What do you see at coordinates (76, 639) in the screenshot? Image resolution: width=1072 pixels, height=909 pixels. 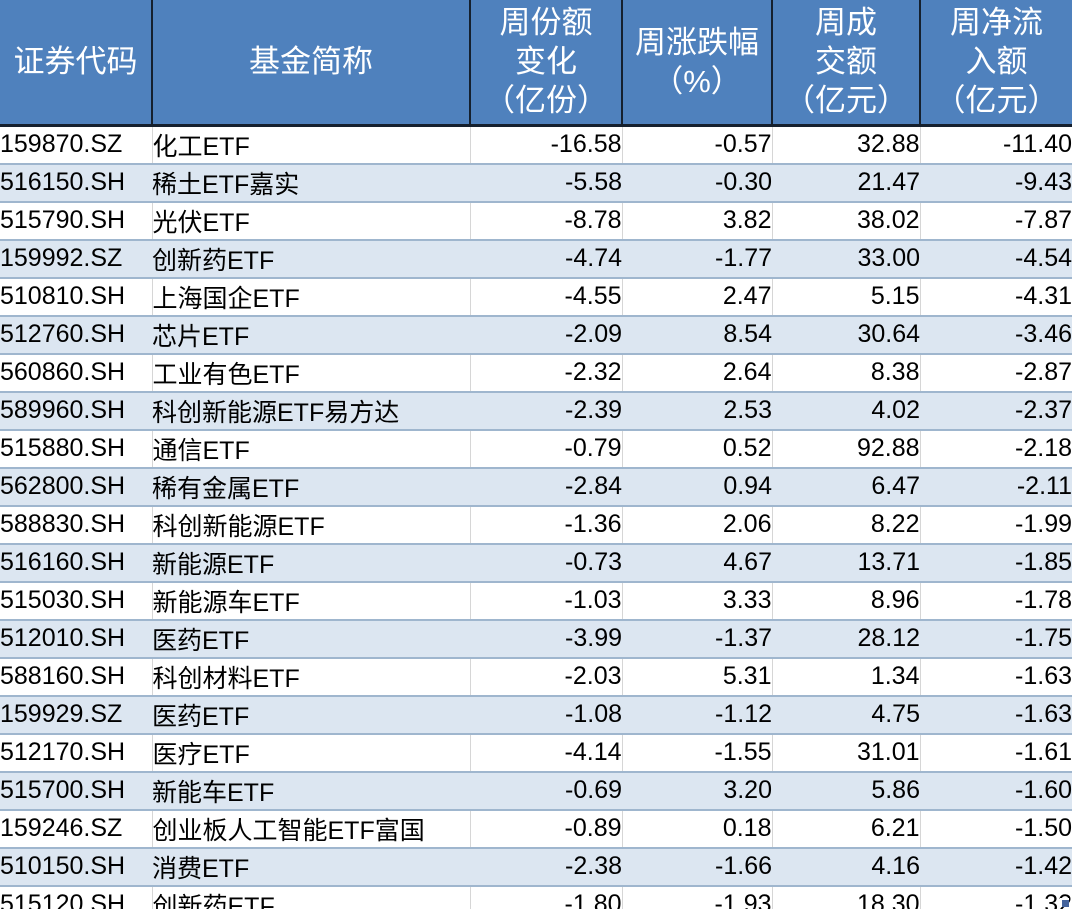 I see `cell-security-code: 512010.SH` at bounding box center [76, 639].